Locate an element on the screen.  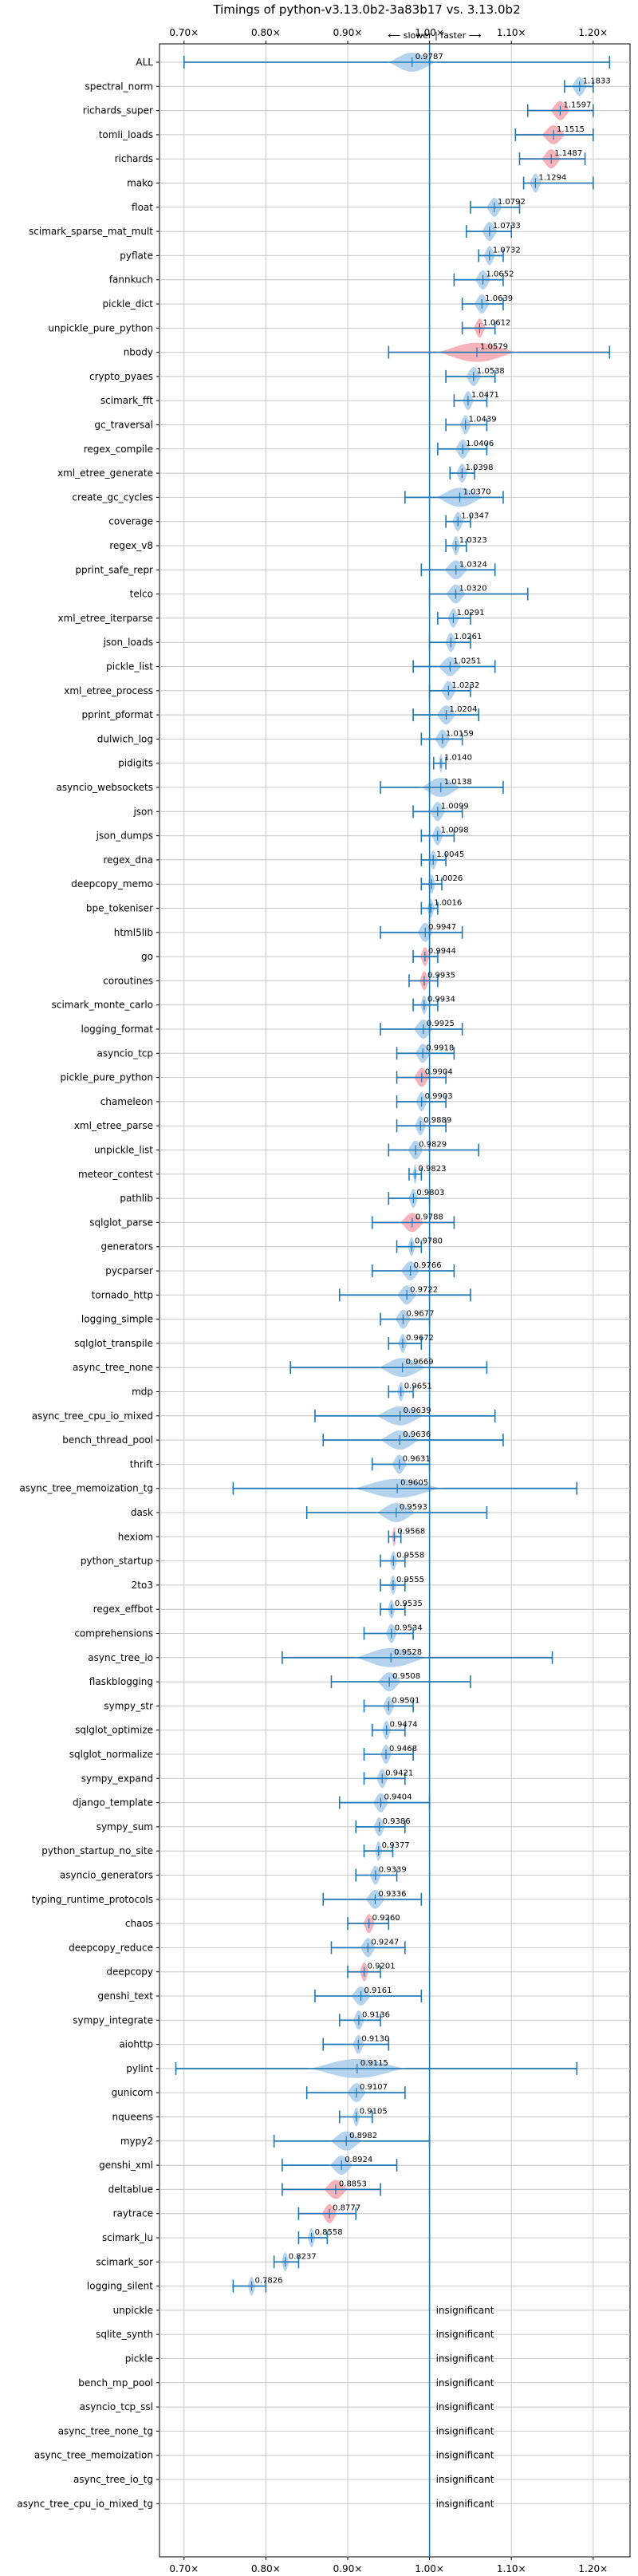
benchmark-label: scimark_lu is located at coordinates (128, 2238).